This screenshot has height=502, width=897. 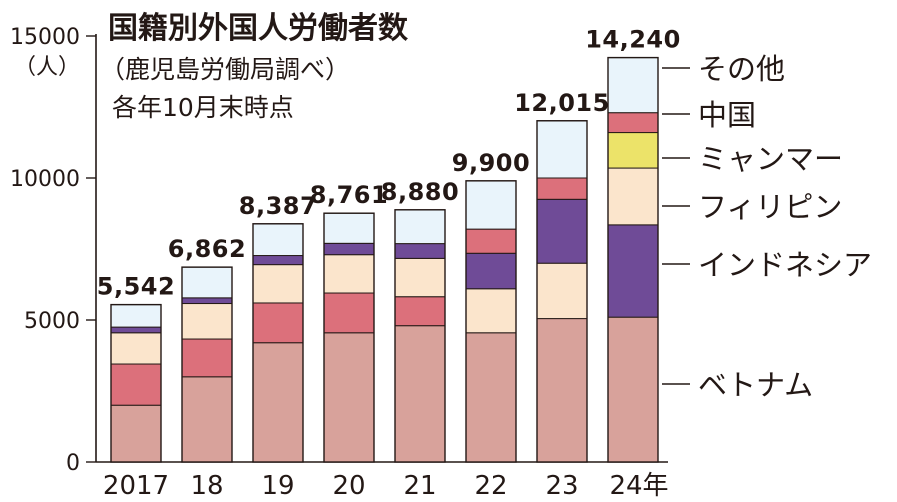 I want to click on x-tick-label: 19, so click(x=277, y=486).